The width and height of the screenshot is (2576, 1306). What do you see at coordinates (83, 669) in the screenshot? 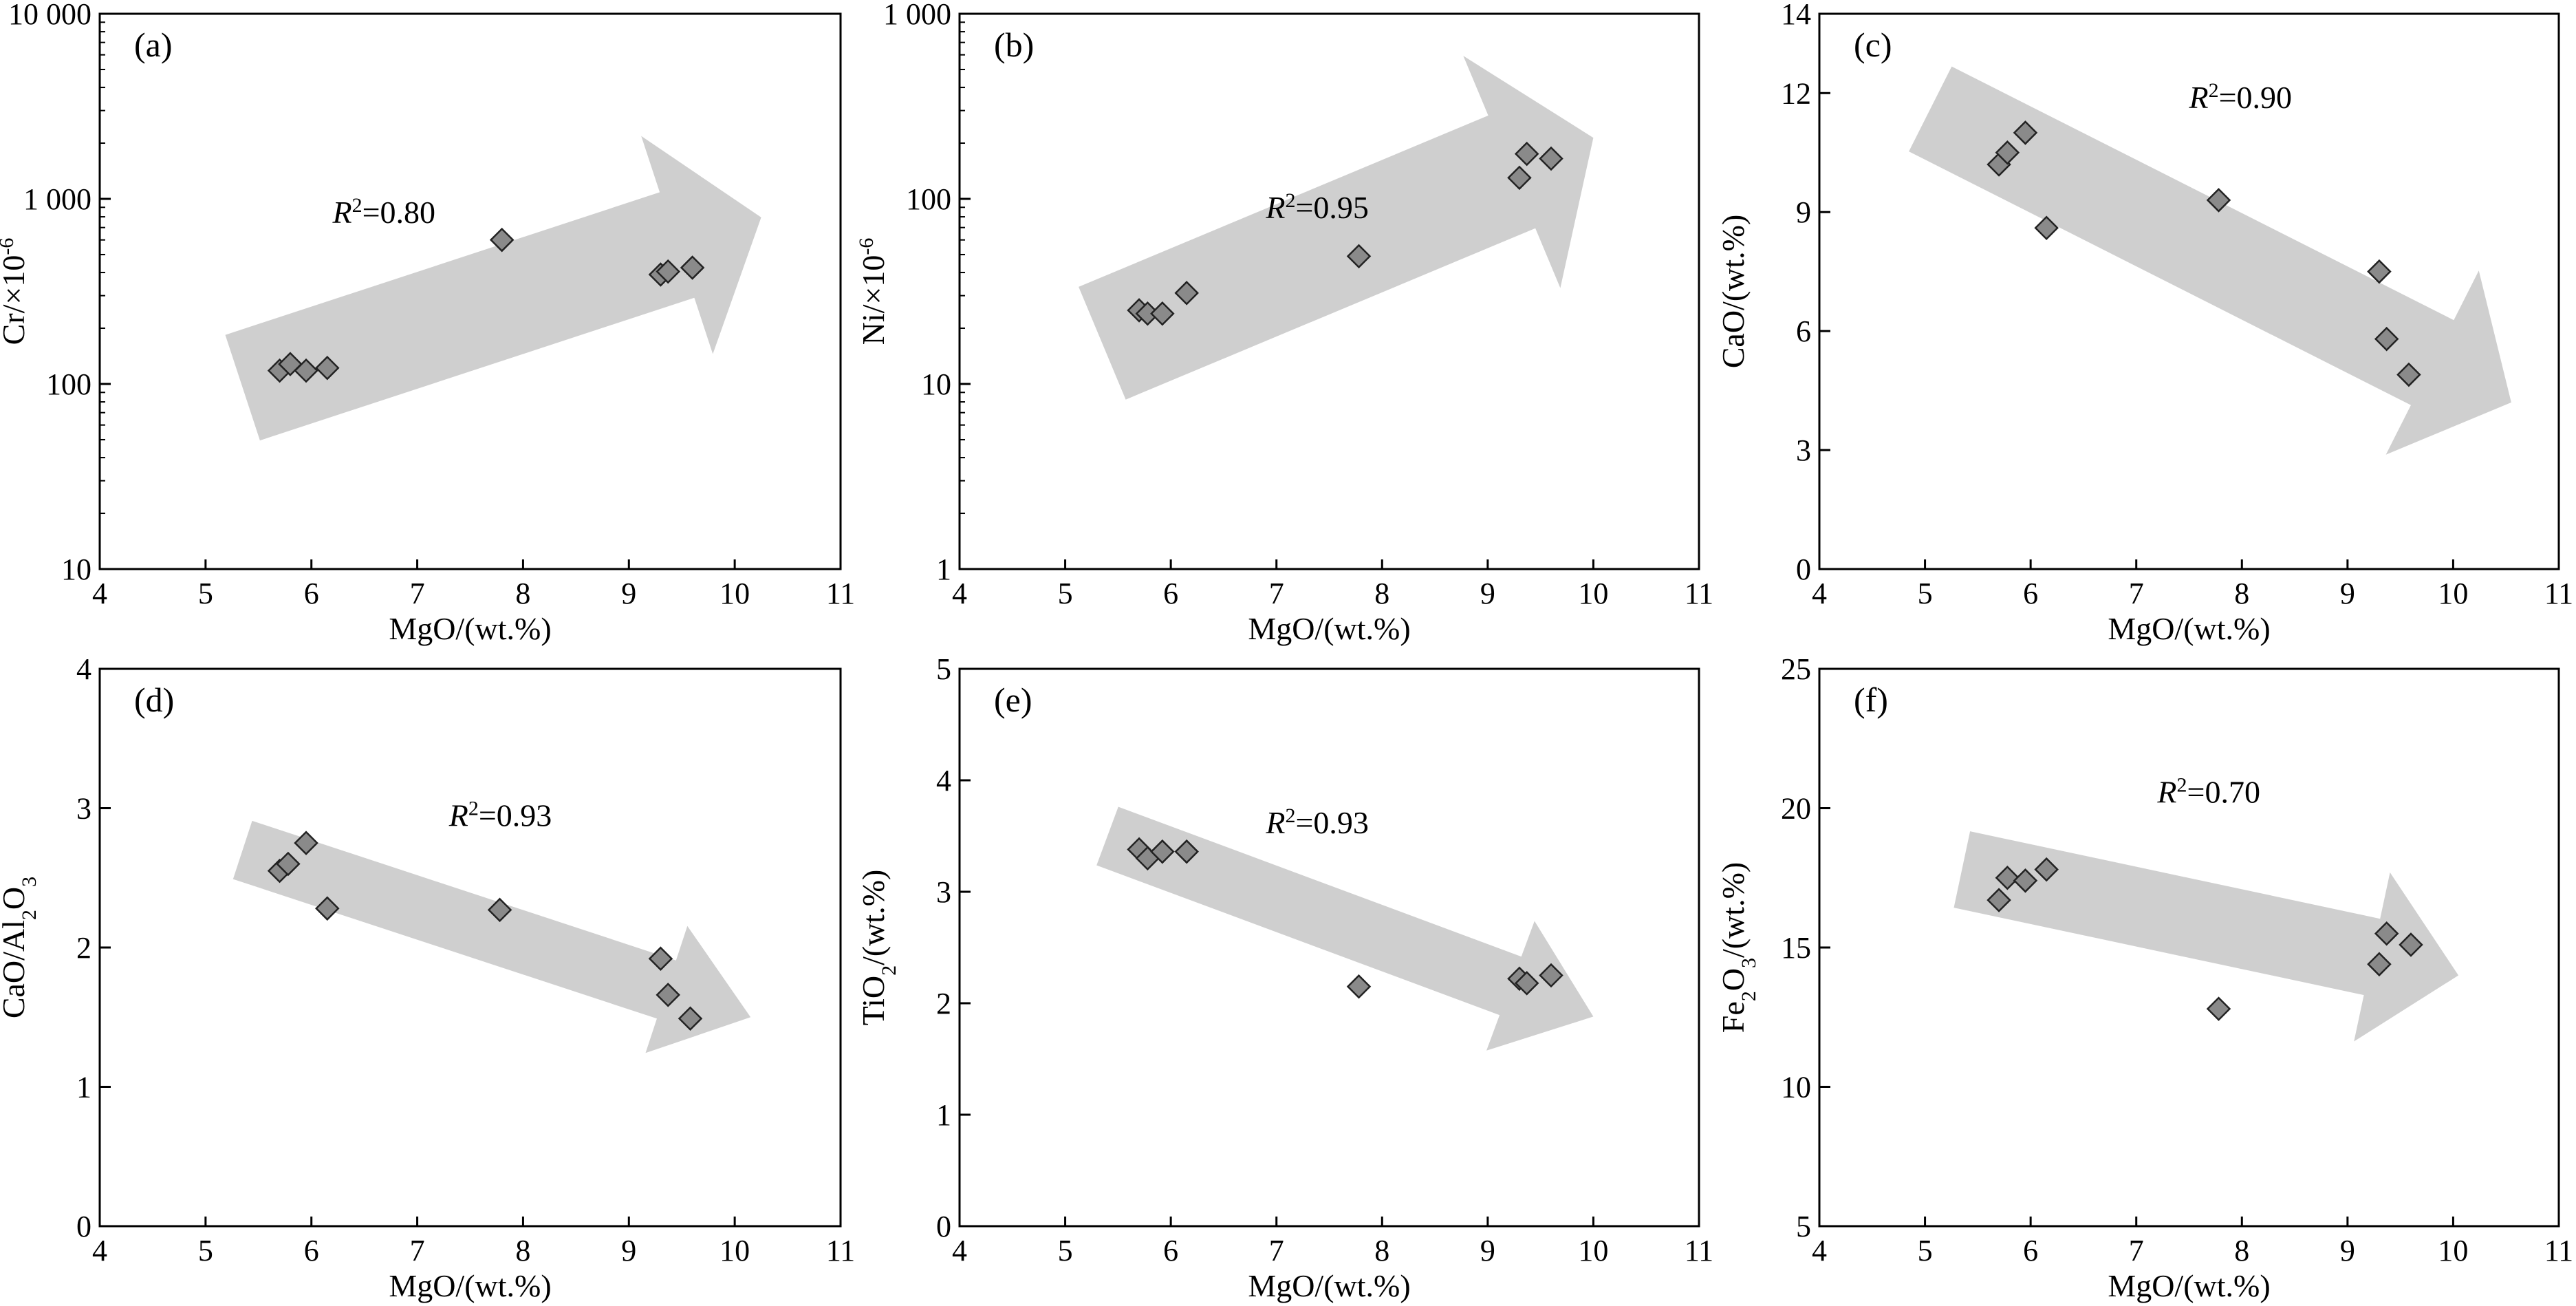
I see `y-tick-label: 4` at bounding box center [83, 669].